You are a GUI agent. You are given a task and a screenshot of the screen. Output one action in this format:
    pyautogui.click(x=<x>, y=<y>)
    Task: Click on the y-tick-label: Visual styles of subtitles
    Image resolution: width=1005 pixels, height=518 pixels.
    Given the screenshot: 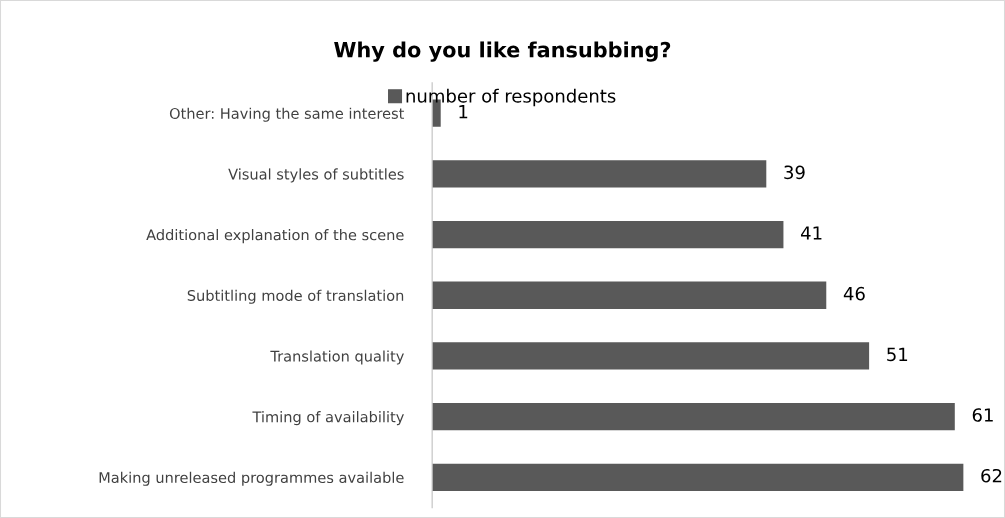 What is the action you would take?
    pyautogui.click(x=316, y=175)
    